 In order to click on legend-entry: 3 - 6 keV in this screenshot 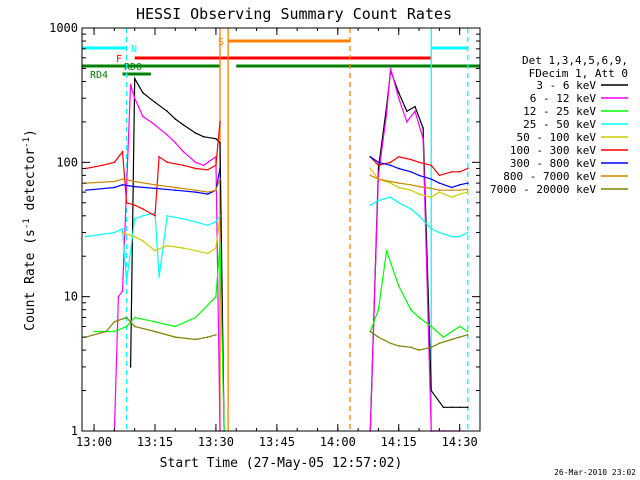, I will do `click(566, 85)`.